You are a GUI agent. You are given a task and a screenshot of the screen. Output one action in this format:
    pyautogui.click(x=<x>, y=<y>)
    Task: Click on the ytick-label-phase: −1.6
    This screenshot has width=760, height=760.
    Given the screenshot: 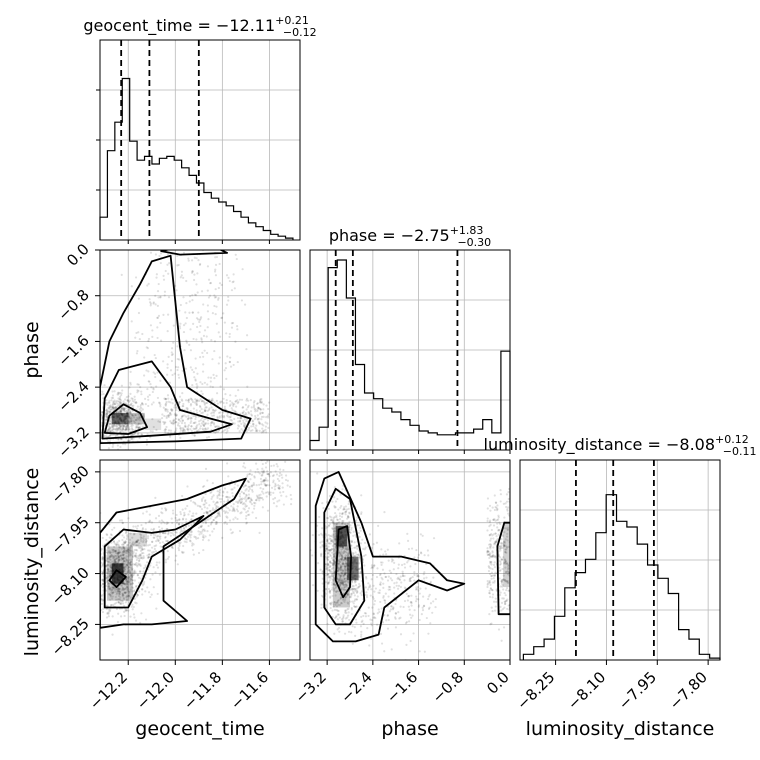 What is the action you would take?
    pyautogui.click(x=73, y=351)
    